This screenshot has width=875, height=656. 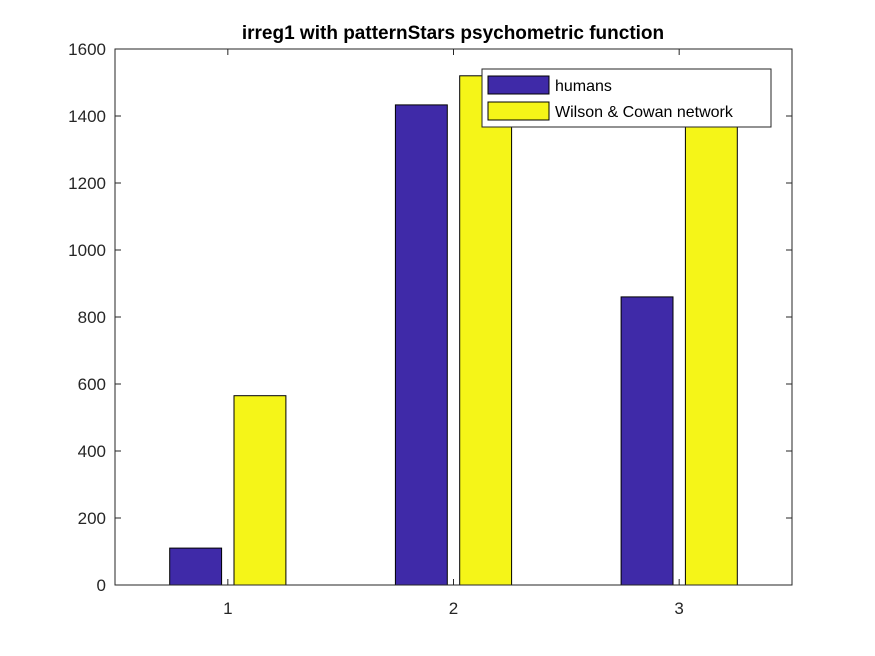 I want to click on y-tick-label: 1600, so click(x=87, y=49).